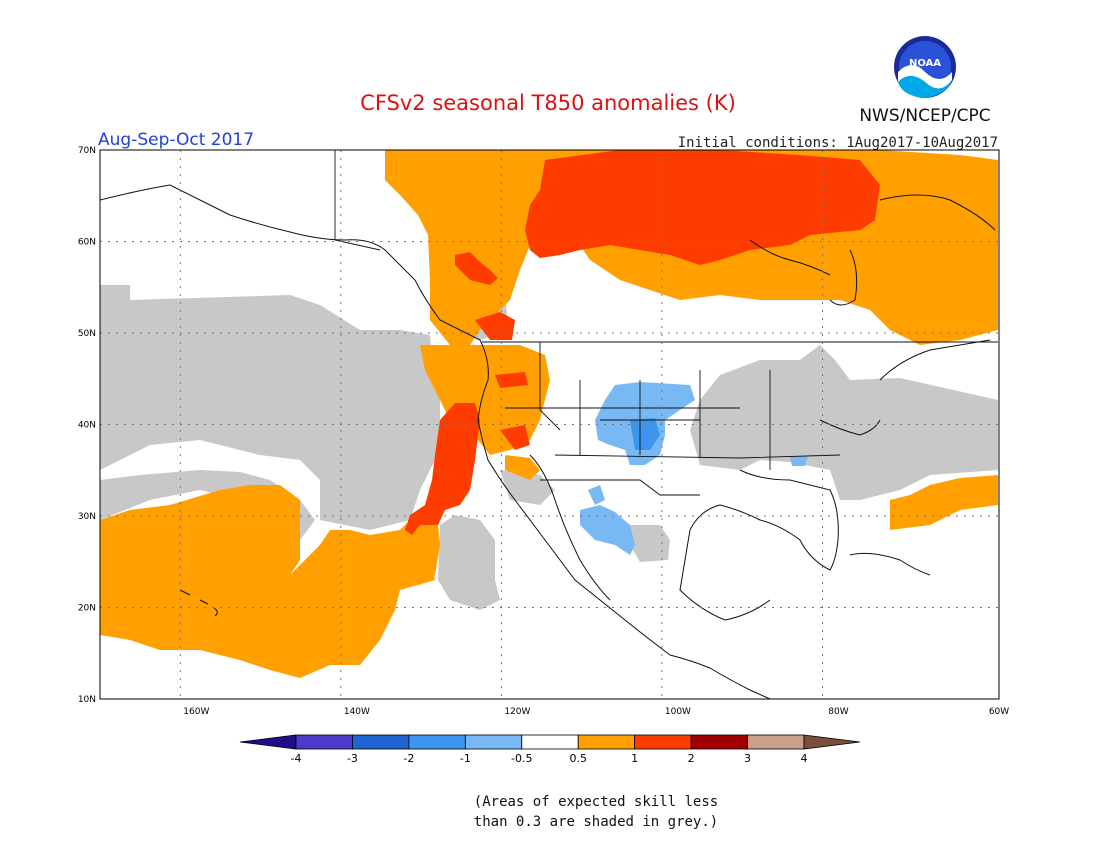  I want to click on colorbar-tick-label: -1, so click(465, 758).